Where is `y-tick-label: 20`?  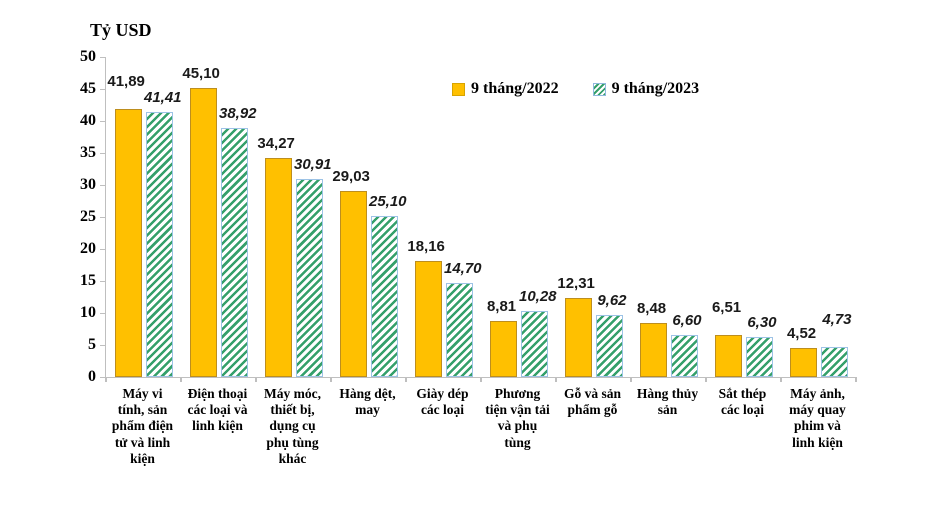
y-tick-label: 20 is located at coordinates (88, 248).